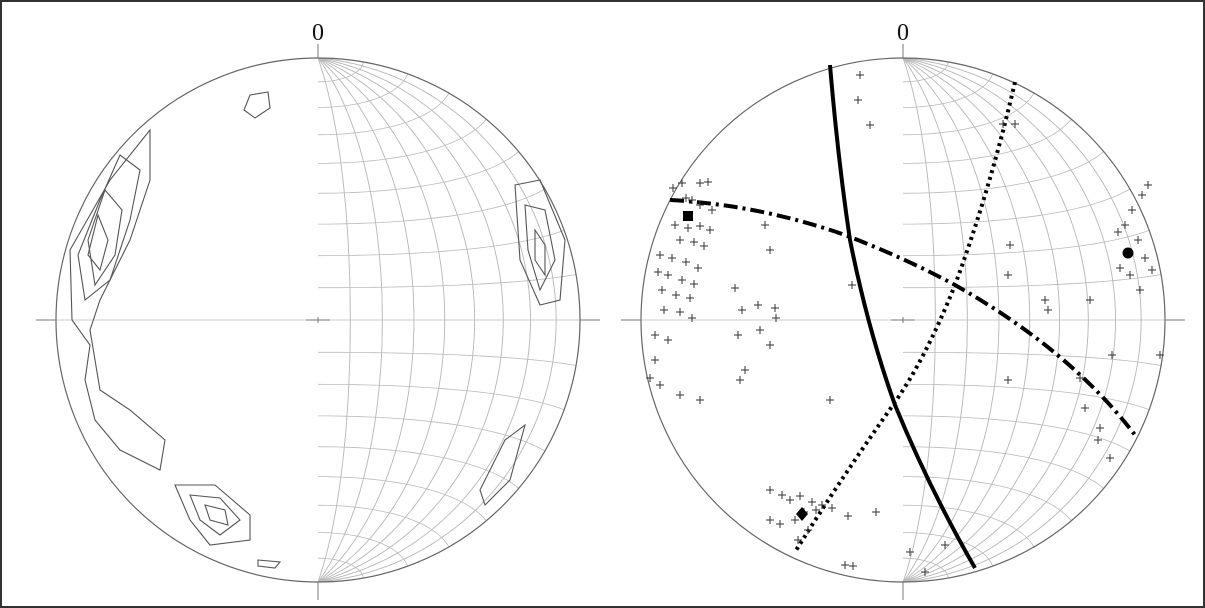  What do you see at coordinates (318, 33) in the screenshot?
I see `north-label: 0` at bounding box center [318, 33].